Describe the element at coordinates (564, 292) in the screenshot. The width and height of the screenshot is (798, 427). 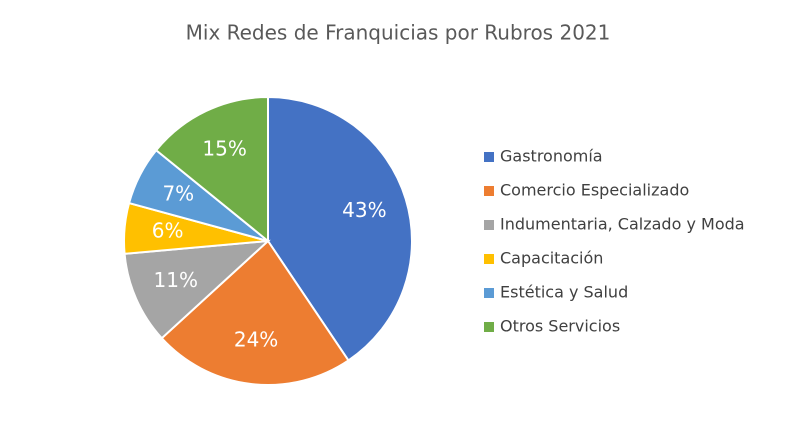
I see `legend-label: Estética y Salud` at that location.